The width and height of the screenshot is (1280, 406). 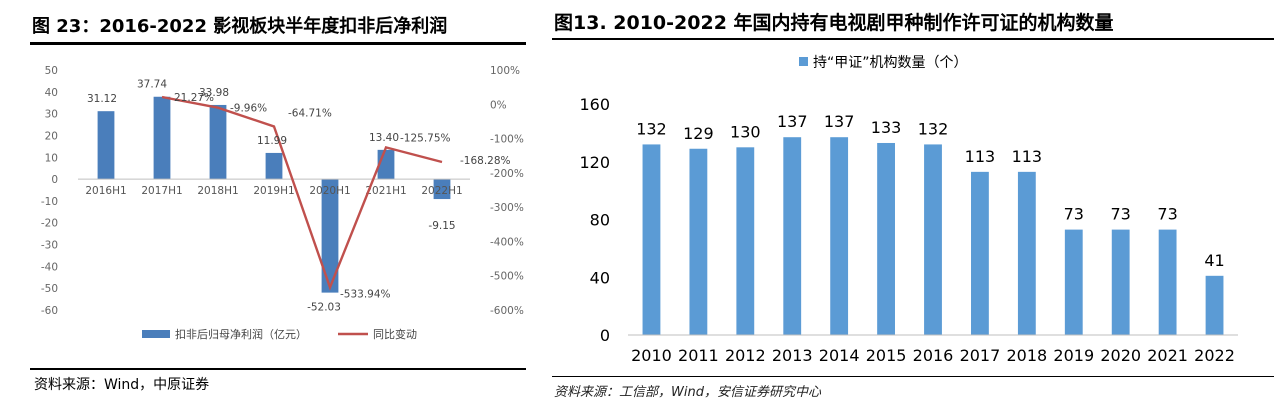 What do you see at coordinates (51, 115) in the screenshot?
I see `left-y-tick-label: 30` at bounding box center [51, 115].